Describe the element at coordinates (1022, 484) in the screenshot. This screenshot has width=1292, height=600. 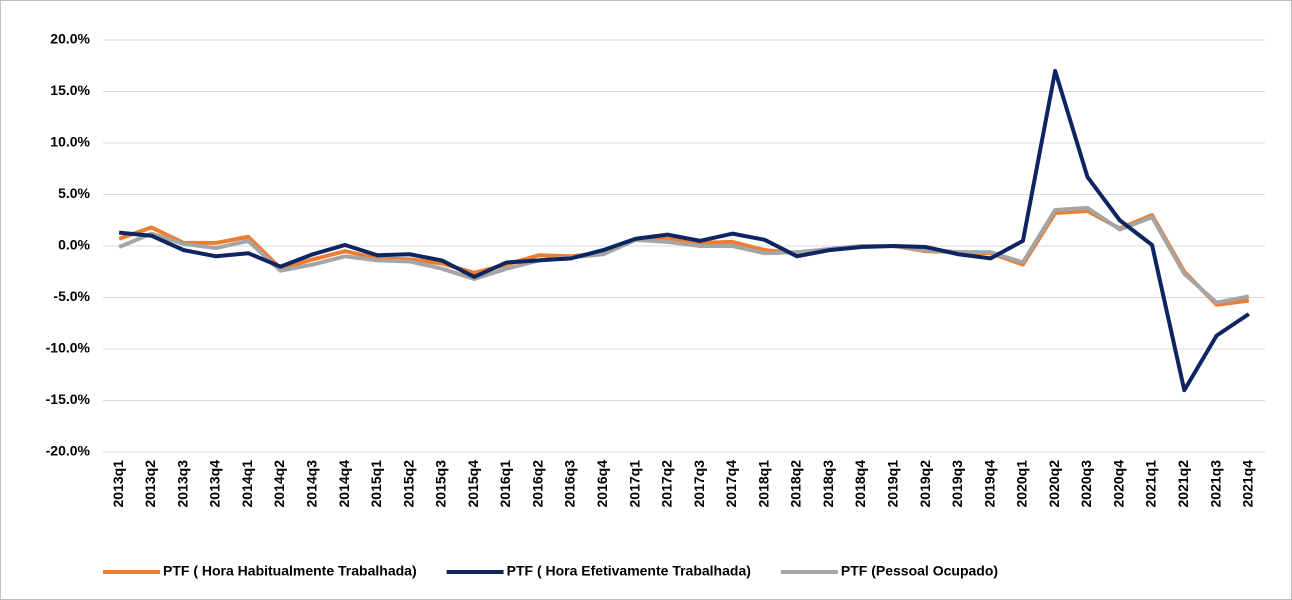
I see `x-tick-label: 2020q1` at that location.